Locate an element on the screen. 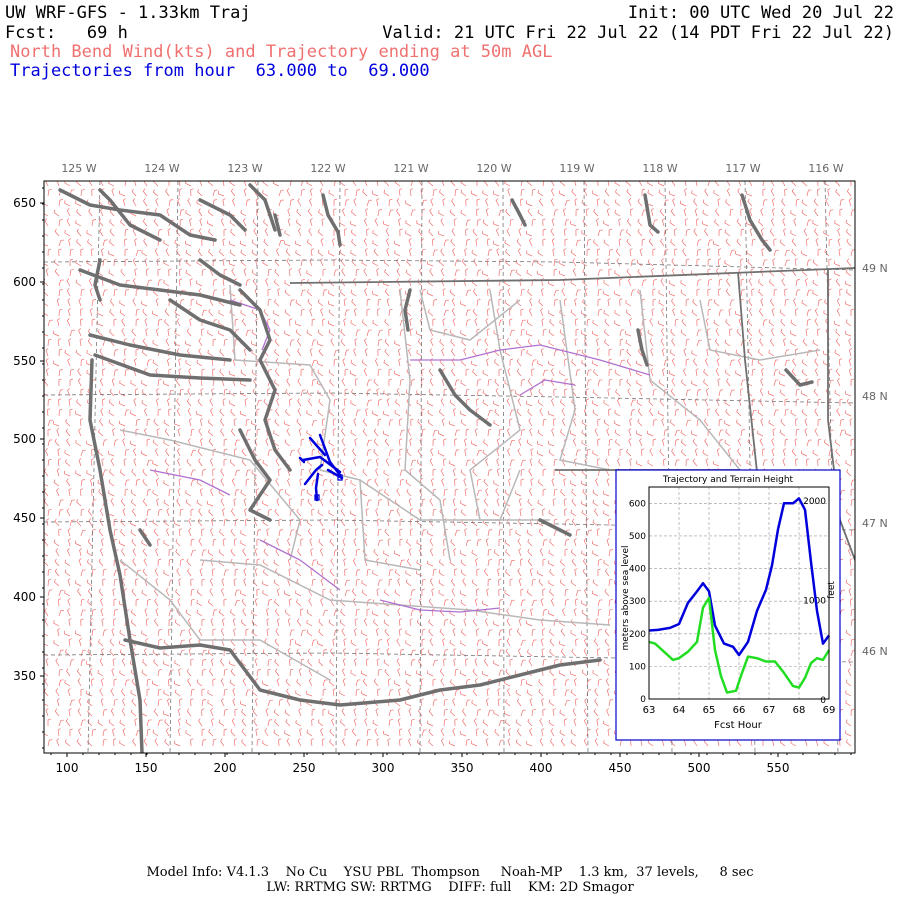 The height and width of the screenshot is (900, 900). longitude-label: 116 W is located at coordinates (825, 168).